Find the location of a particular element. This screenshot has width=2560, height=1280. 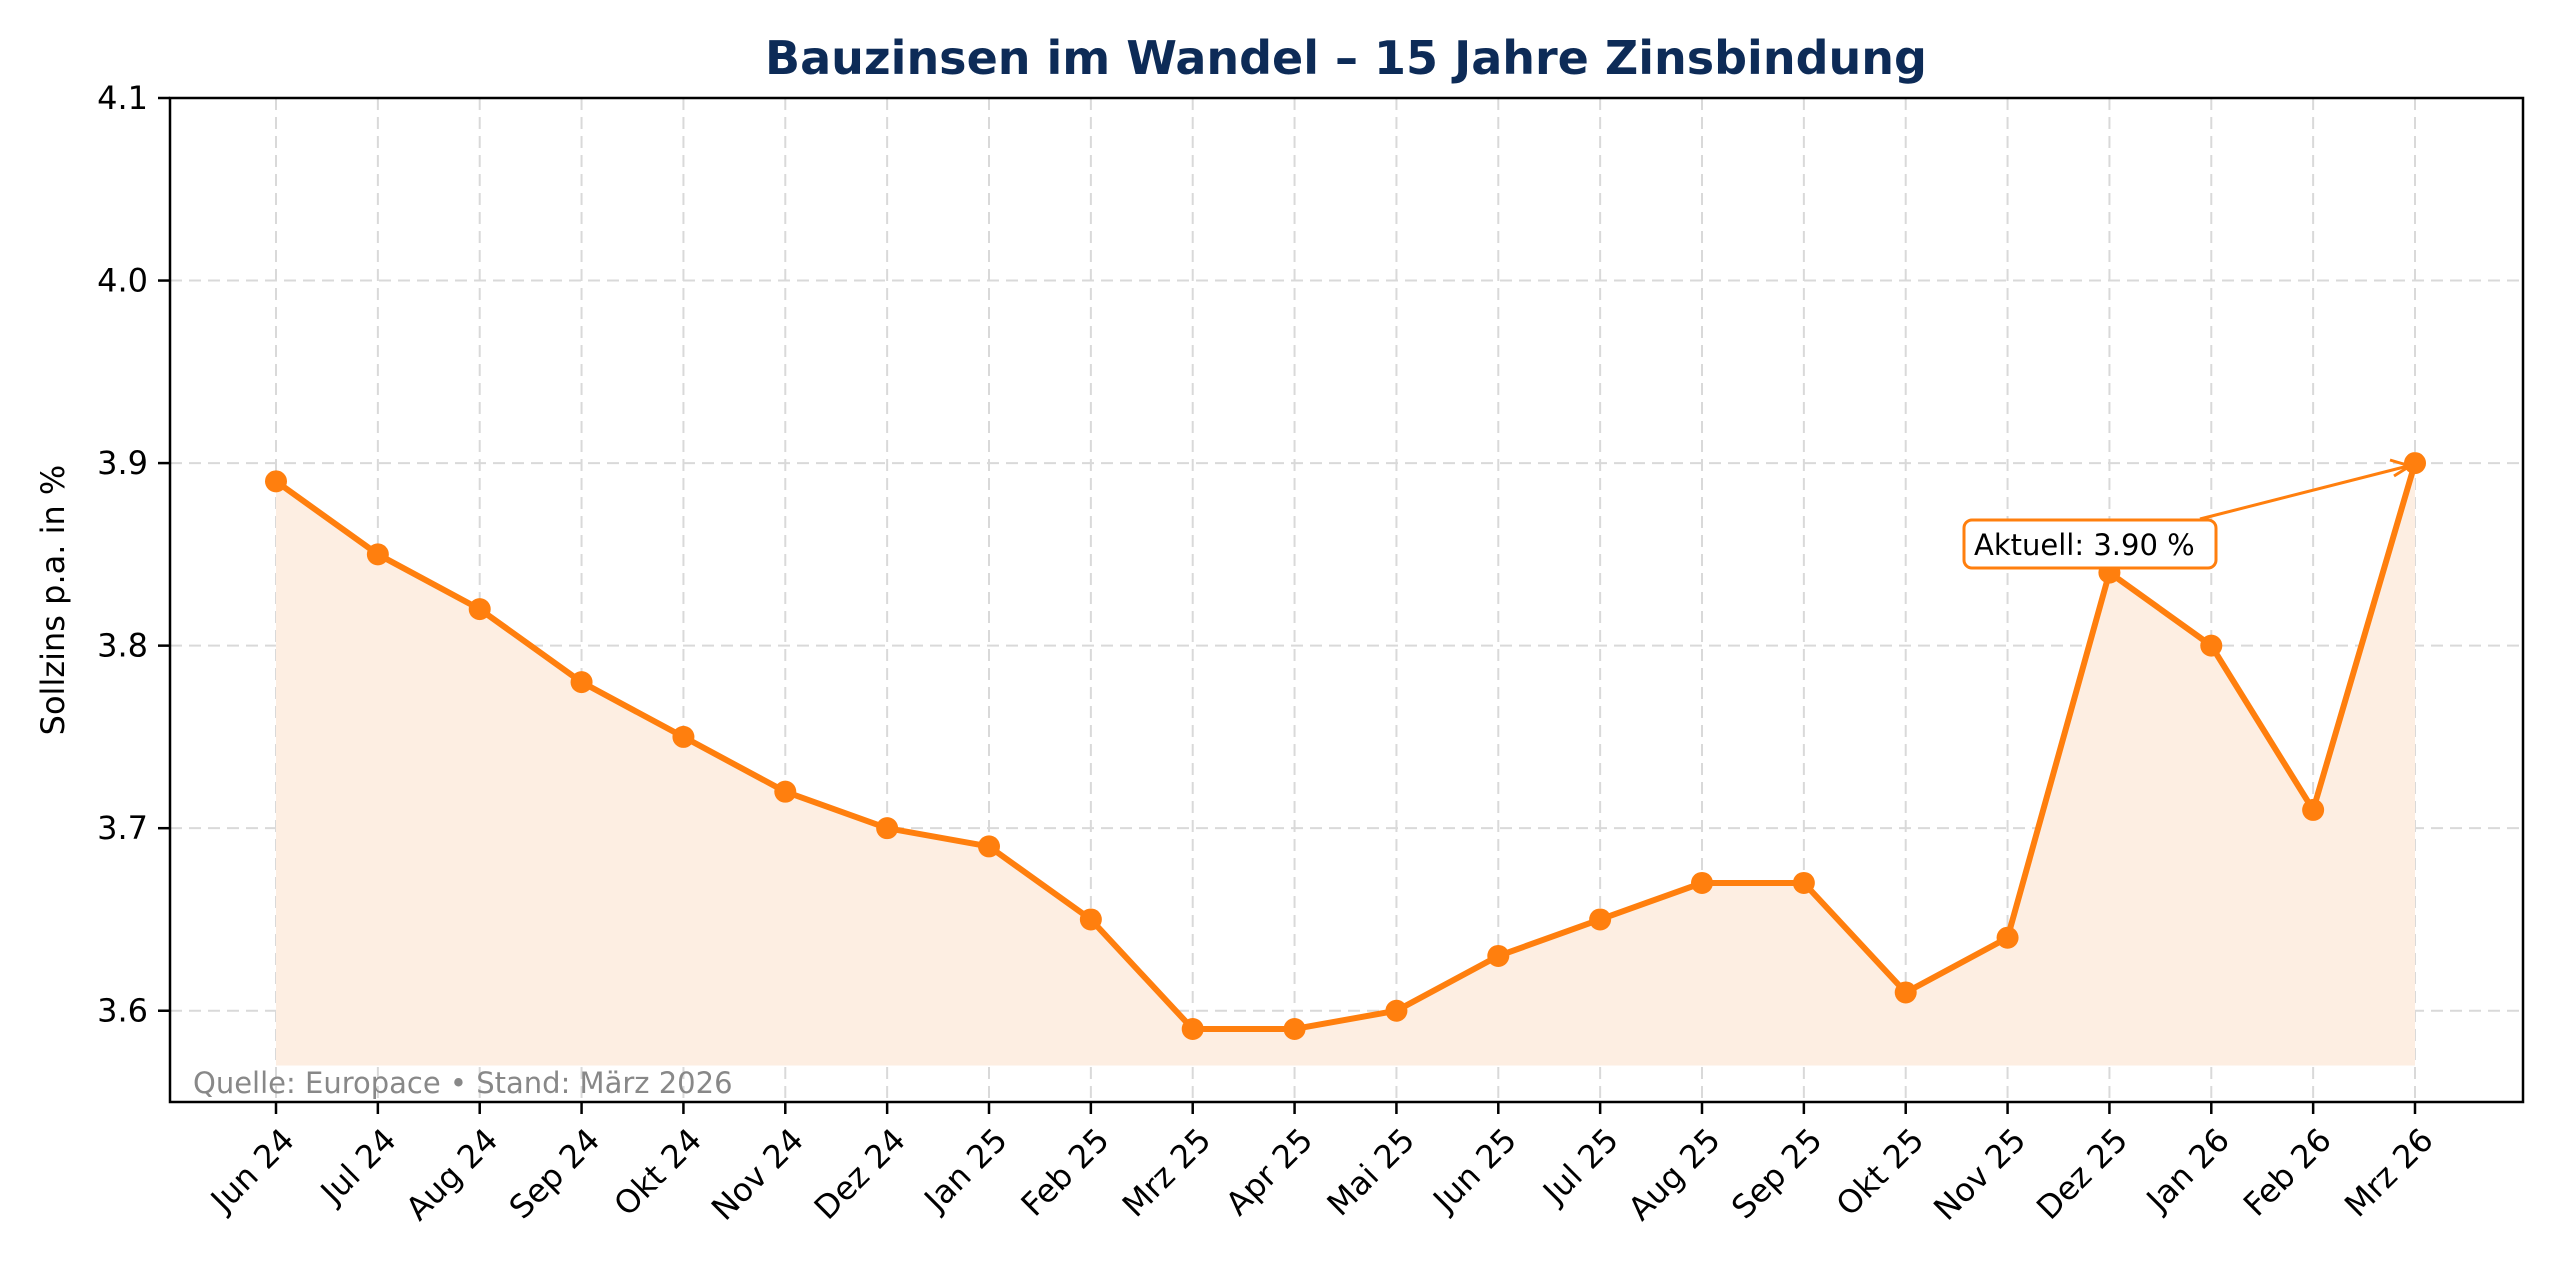

x-tick-label: Nov 24 is located at coordinates (757, 1174).